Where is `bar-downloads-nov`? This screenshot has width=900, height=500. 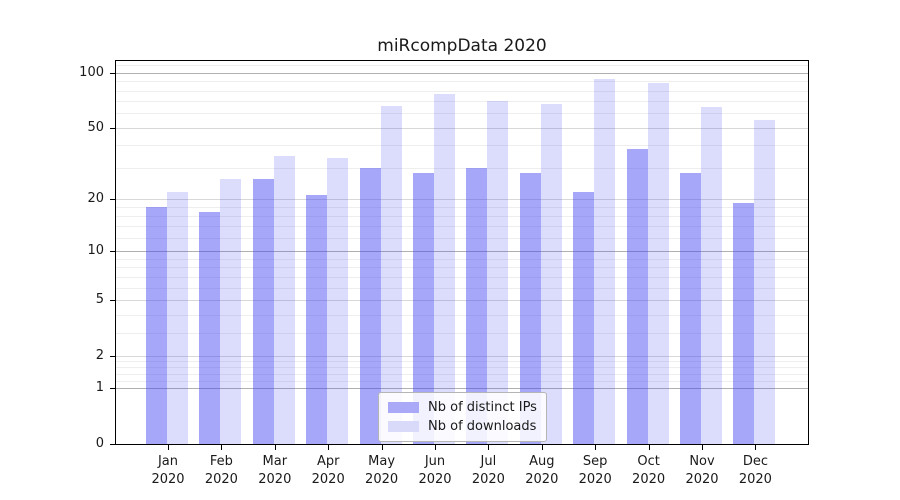
bar-downloads-nov is located at coordinates (711, 275).